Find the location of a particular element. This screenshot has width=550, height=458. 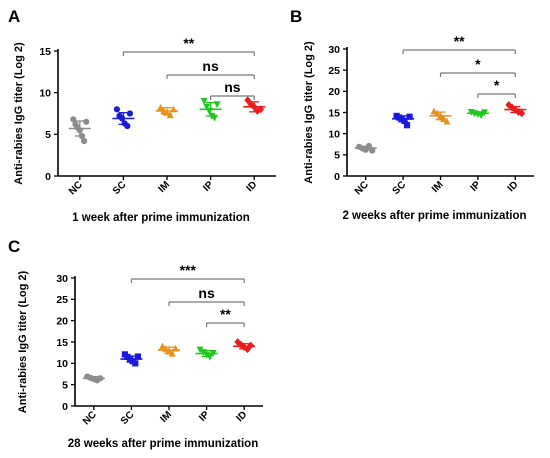

x-axis-label: 28 weeks after prime immunization is located at coordinates (163, 444).